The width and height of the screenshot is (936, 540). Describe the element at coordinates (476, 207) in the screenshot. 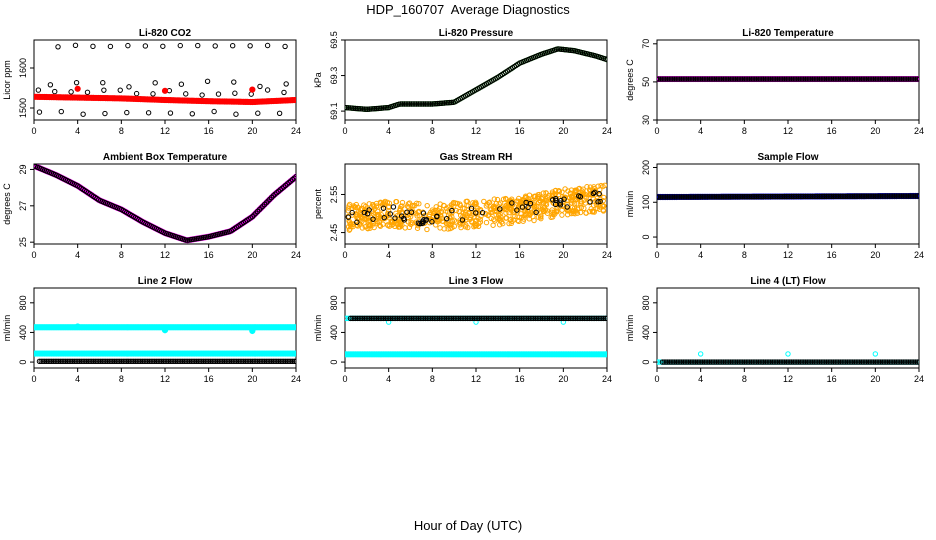

I see `data-layer` at that location.